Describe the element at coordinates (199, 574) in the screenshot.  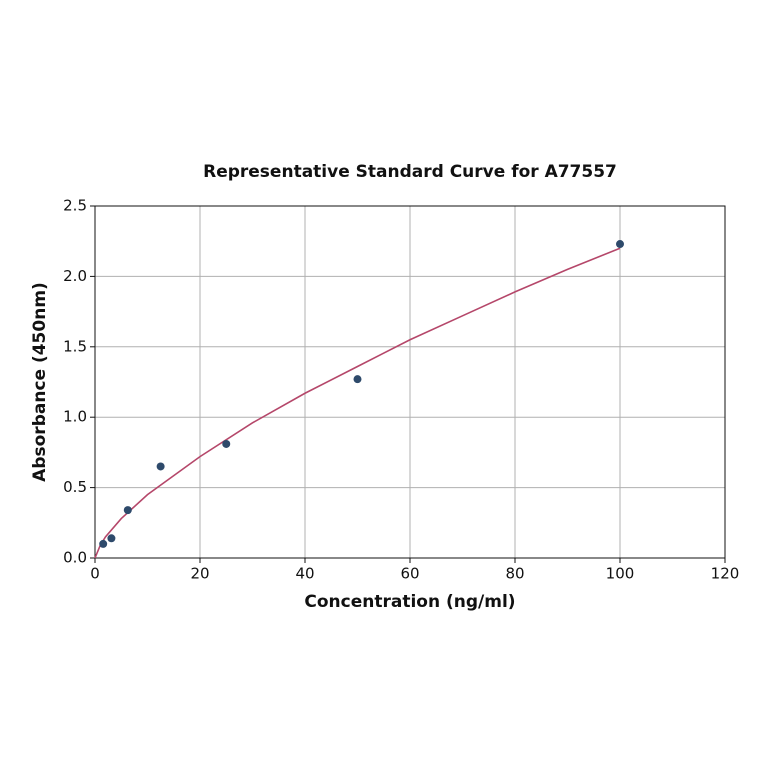
I see `x-tick-label: 20` at that location.